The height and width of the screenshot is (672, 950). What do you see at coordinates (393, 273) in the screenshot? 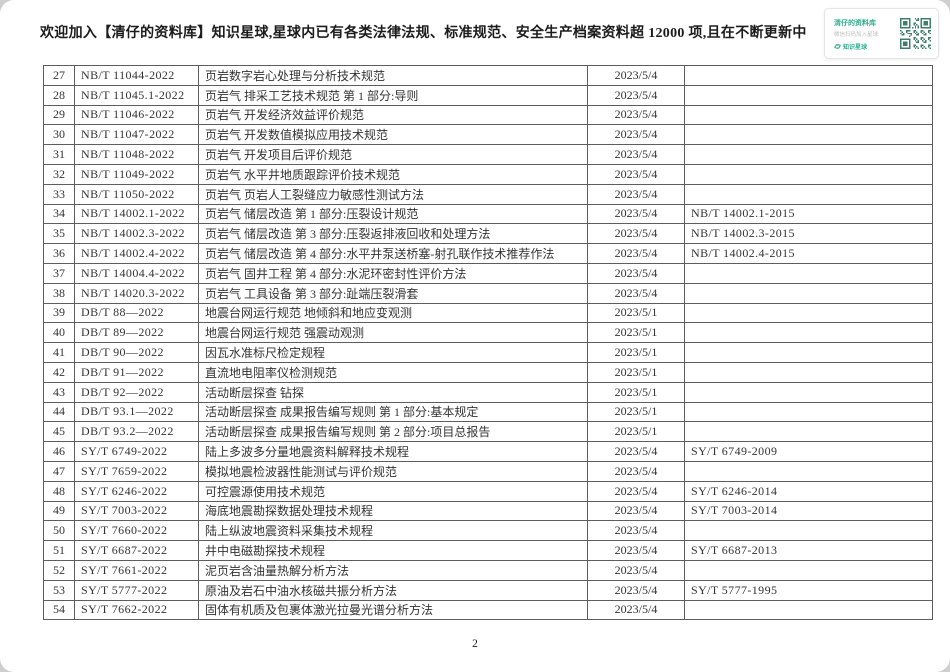
I see `standard-title-cell: 页岩气 固井工程 第 4 部分:水泥环密封性评价方法` at bounding box center [393, 273].